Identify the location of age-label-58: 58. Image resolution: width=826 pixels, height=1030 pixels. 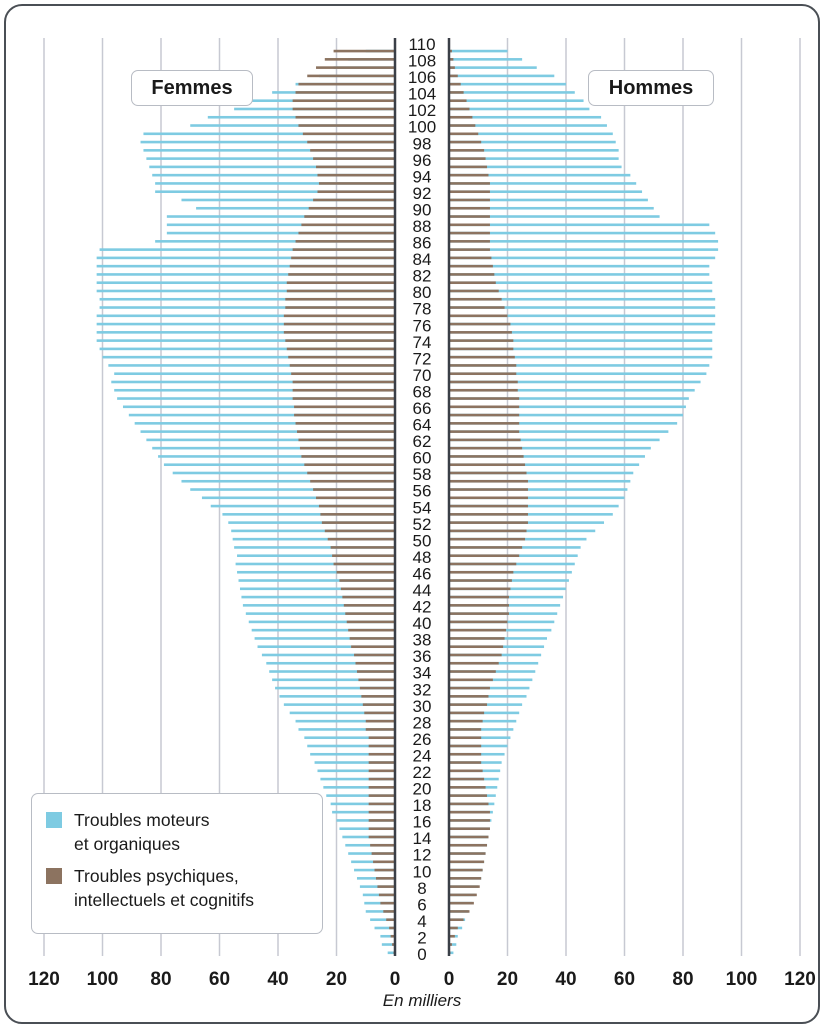
(422, 474).